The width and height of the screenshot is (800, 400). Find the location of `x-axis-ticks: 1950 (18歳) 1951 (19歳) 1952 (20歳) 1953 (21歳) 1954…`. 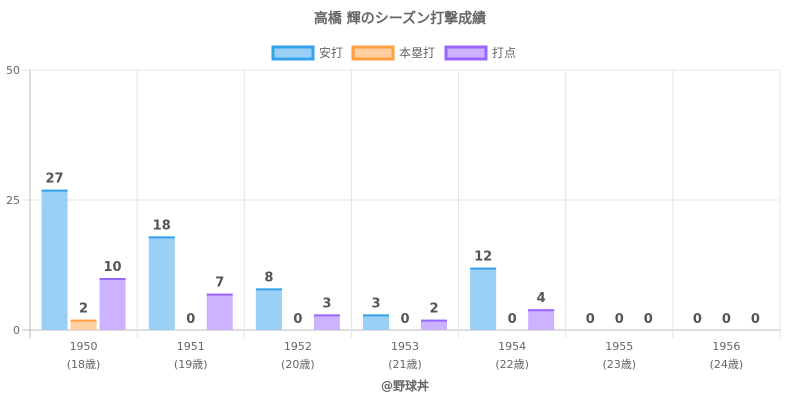

x-axis-ticks: 1950 (18歳) 1951 (19歳) 1952 (20歳) 1953 (21歳) 1954… is located at coordinates (405, 355).